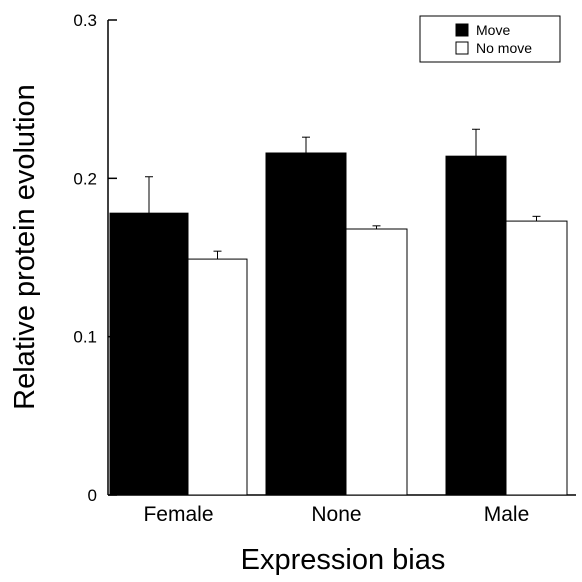  Describe the element at coordinates (178, 514) in the screenshot. I see `x-tick-label: Female` at that location.